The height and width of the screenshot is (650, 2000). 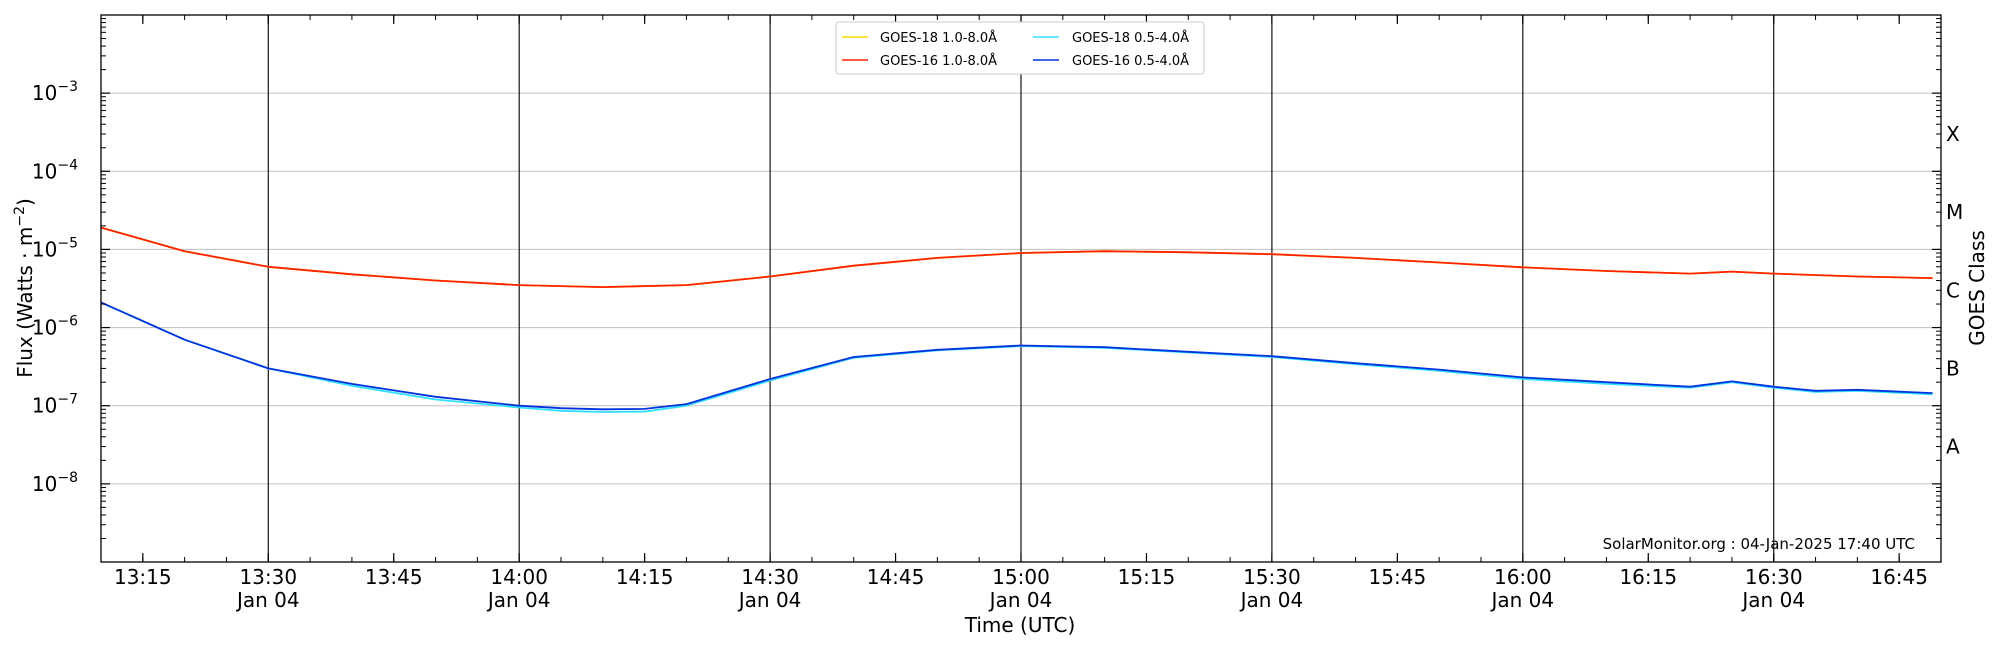 I want to click on x-tick-label: 13:45, so click(x=394, y=577).